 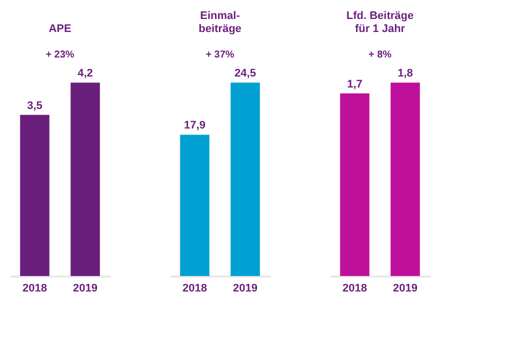 What do you see at coordinates (380, 16) in the screenshot?
I see `text: Lfd. Beiträge` at bounding box center [380, 16].